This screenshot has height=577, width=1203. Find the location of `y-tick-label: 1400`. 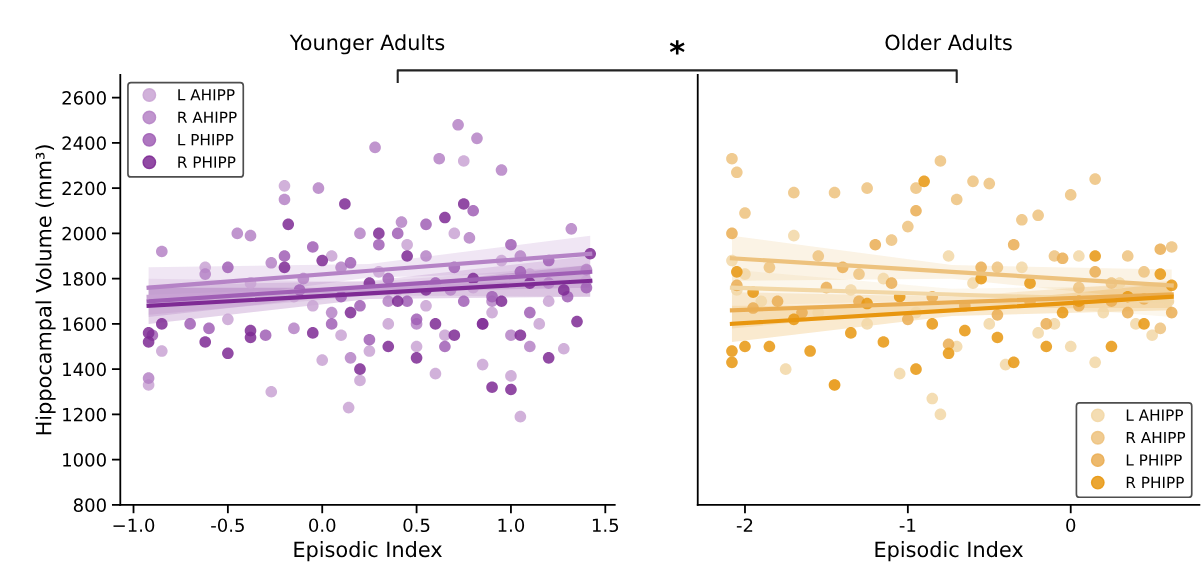

y-tick-label: 1400 is located at coordinates (84, 369).